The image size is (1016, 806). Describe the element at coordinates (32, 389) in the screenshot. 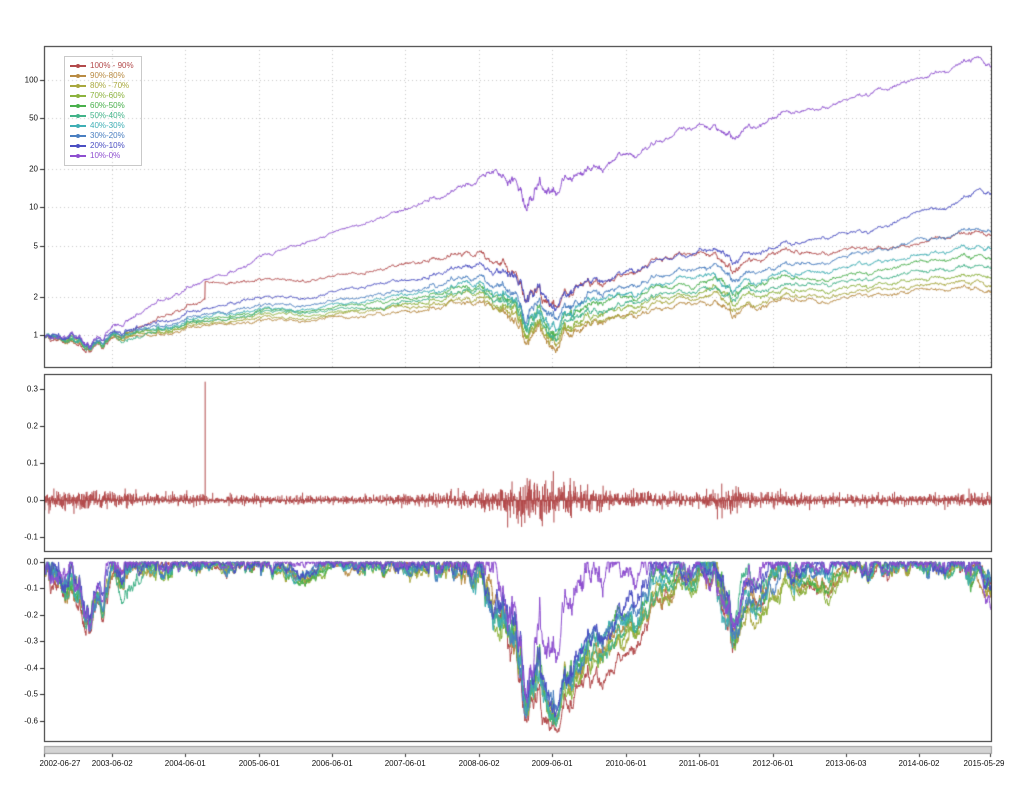

I see `y-tick-label: 0.3` at that location.